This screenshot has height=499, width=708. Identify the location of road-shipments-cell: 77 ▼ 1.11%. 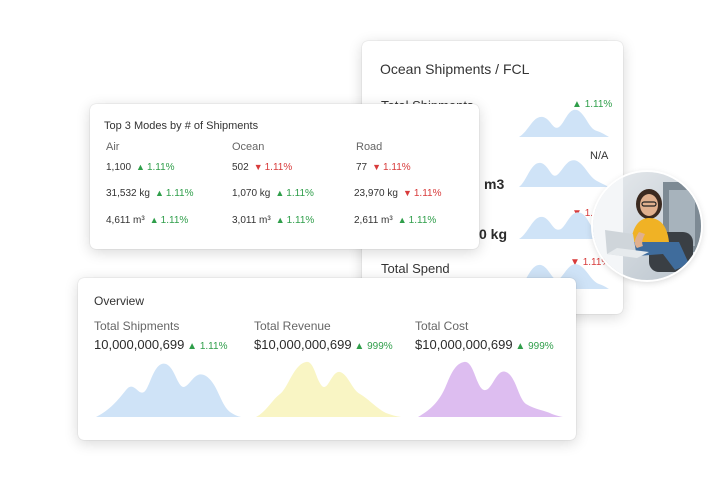
(383, 167).